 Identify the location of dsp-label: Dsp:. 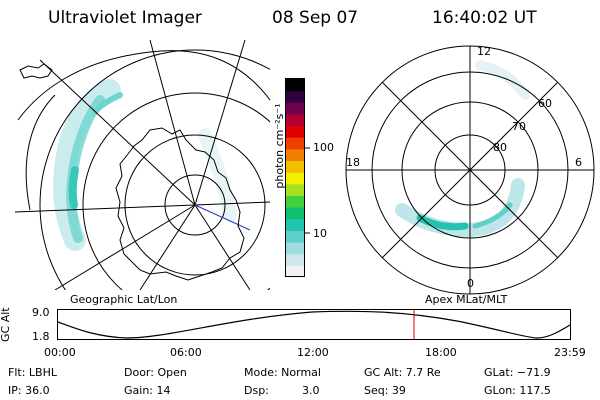
(256, 390).